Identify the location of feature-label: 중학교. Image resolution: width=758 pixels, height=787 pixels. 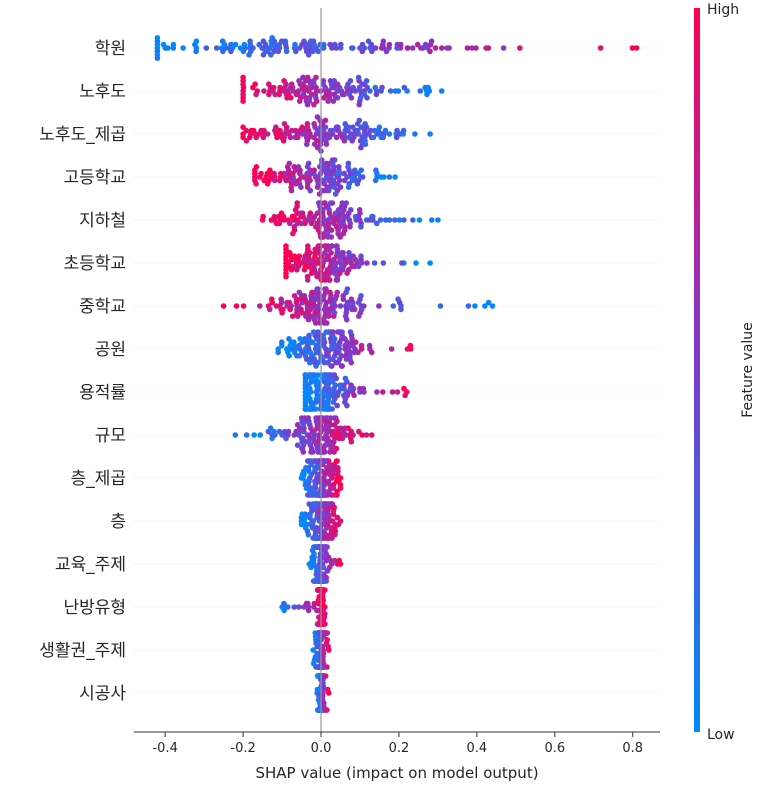
(102, 307).